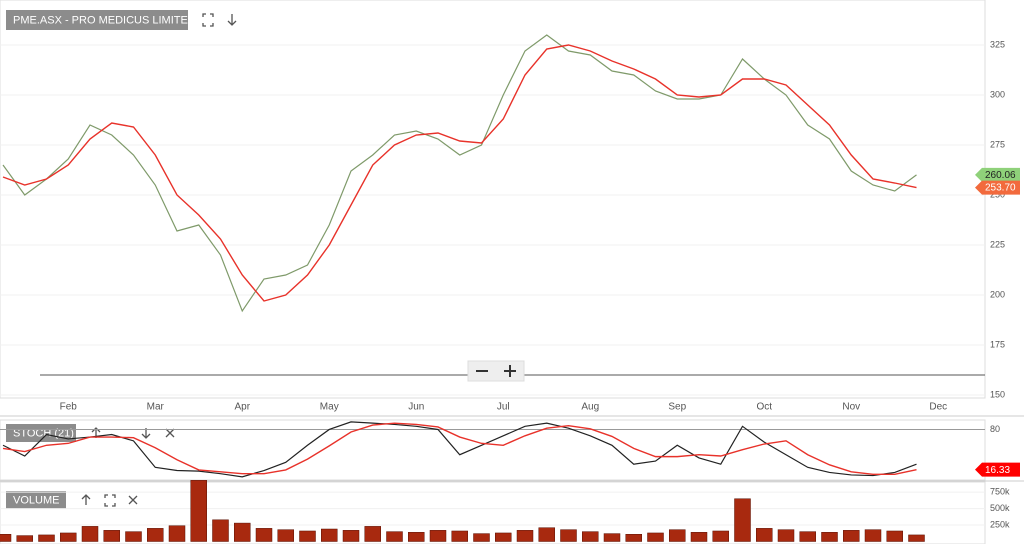 Image resolution: width=1024 pixels, height=544 pixels. Describe the element at coordinates (242, 407) in the screenshot. I see `x-tick-label: Apr` at that location.